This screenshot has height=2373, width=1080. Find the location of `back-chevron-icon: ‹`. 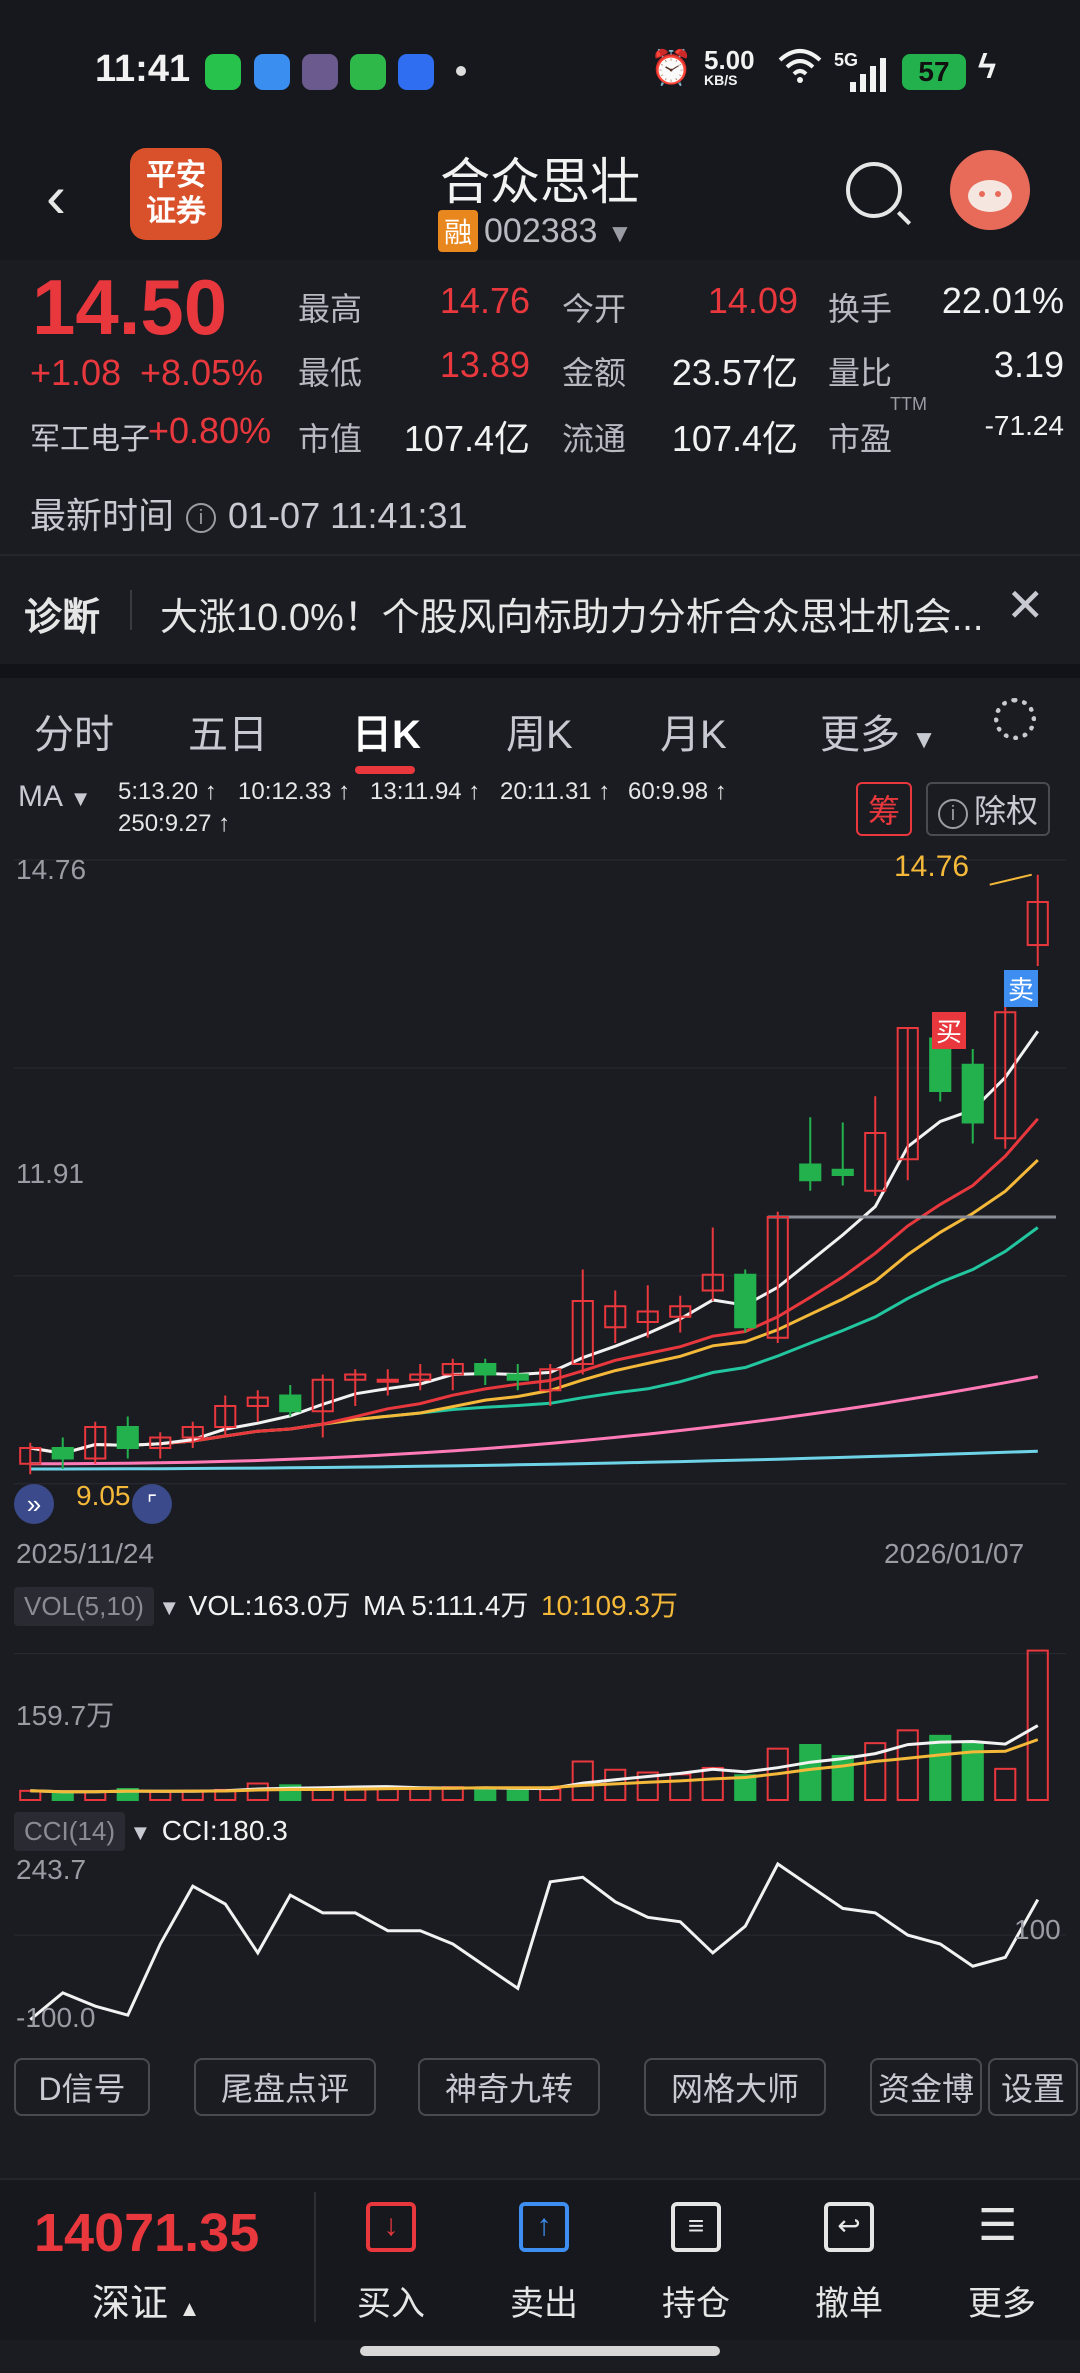

back-chevron-icon: ‹ is located at coordinates (56, 196).